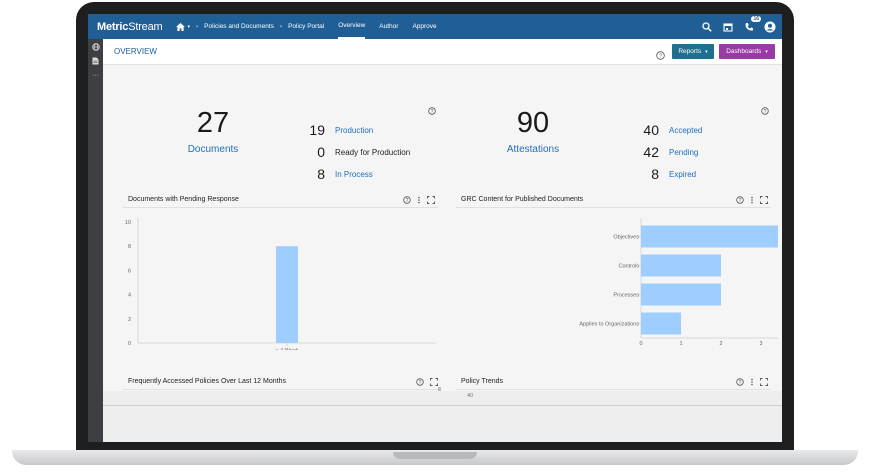  Describe the element at coordinates (684, 152) in the screenshot. I see `link-pending: Pending` at that location.